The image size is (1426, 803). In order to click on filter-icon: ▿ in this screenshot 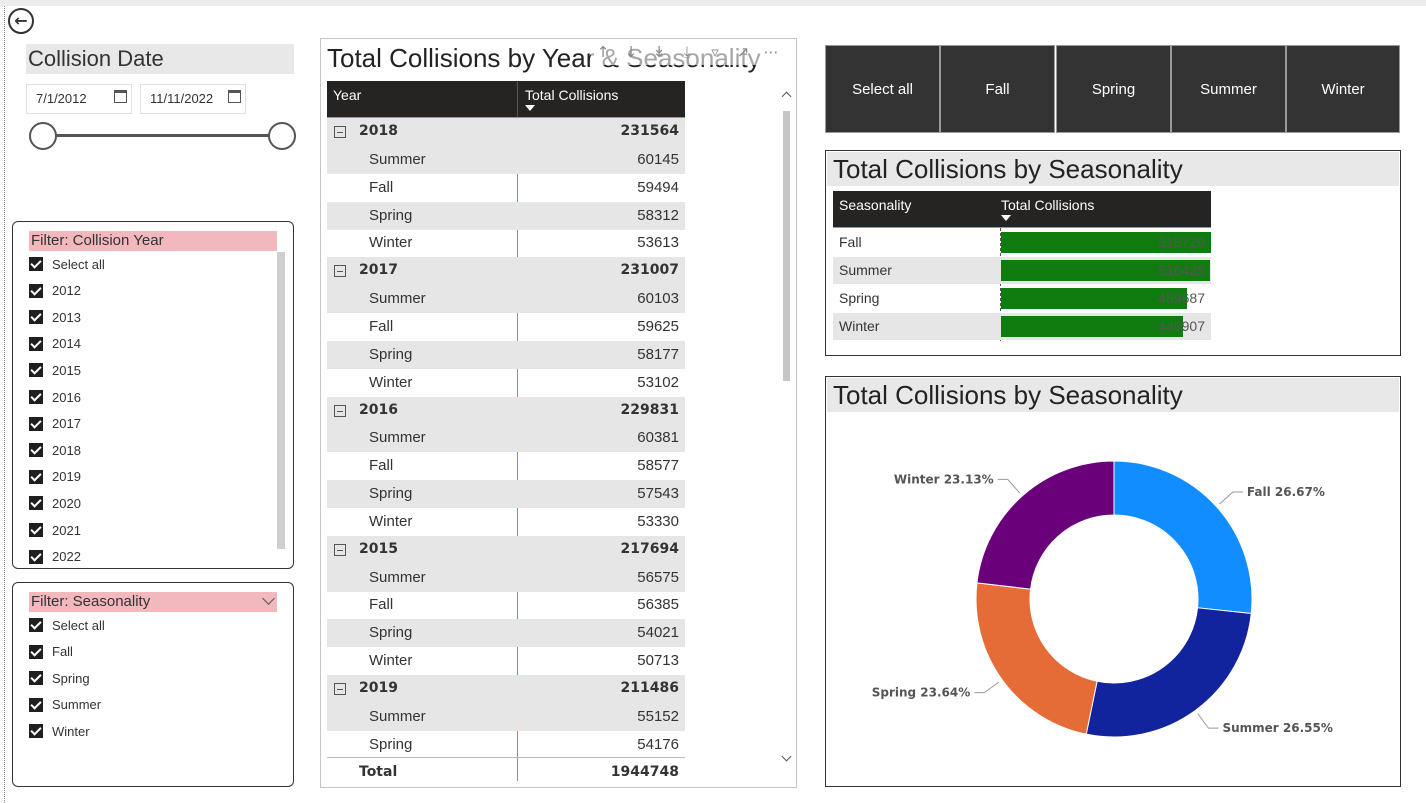, I will do `click(715, 52)`.